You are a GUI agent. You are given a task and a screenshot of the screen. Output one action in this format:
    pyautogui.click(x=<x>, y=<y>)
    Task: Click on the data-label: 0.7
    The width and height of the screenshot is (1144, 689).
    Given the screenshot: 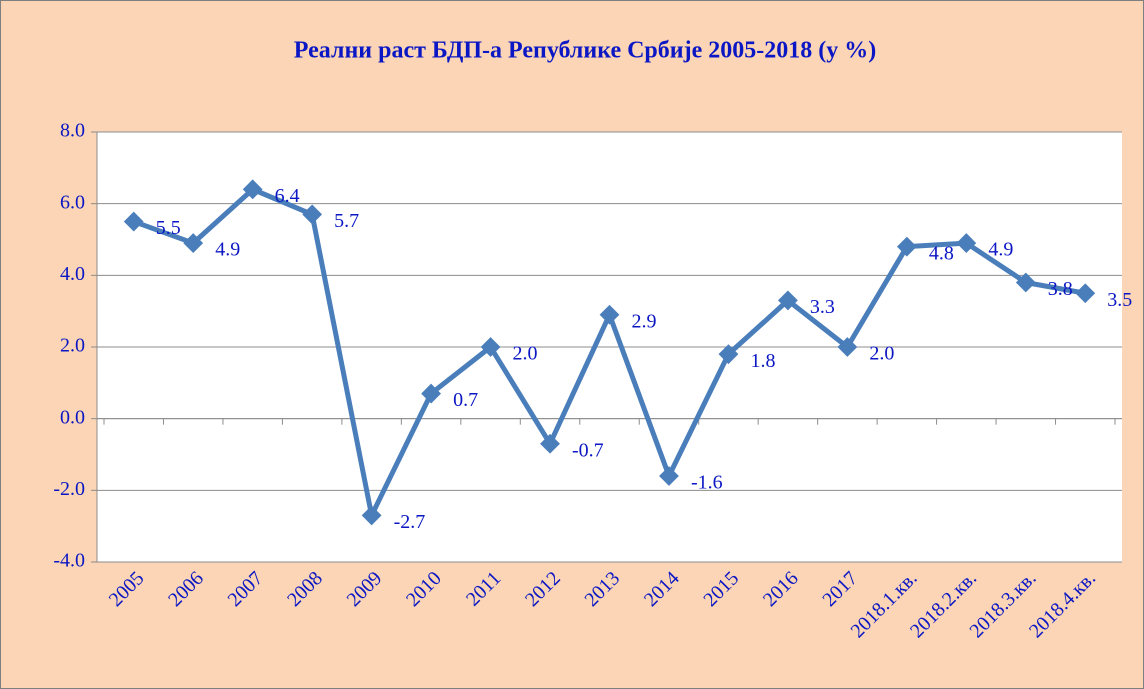 What is the action you would take?
    pyautogui.click(x=465, y=400)
    